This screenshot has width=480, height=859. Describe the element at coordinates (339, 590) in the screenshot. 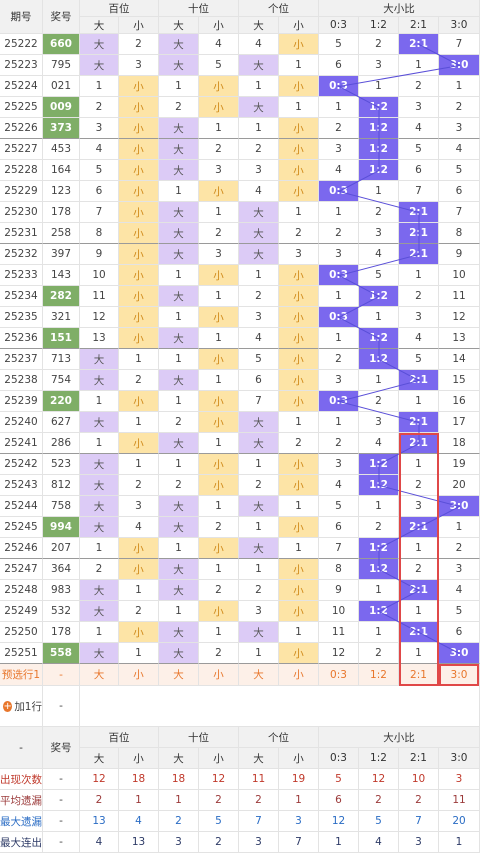

I see `miss-count: 9` at that location.